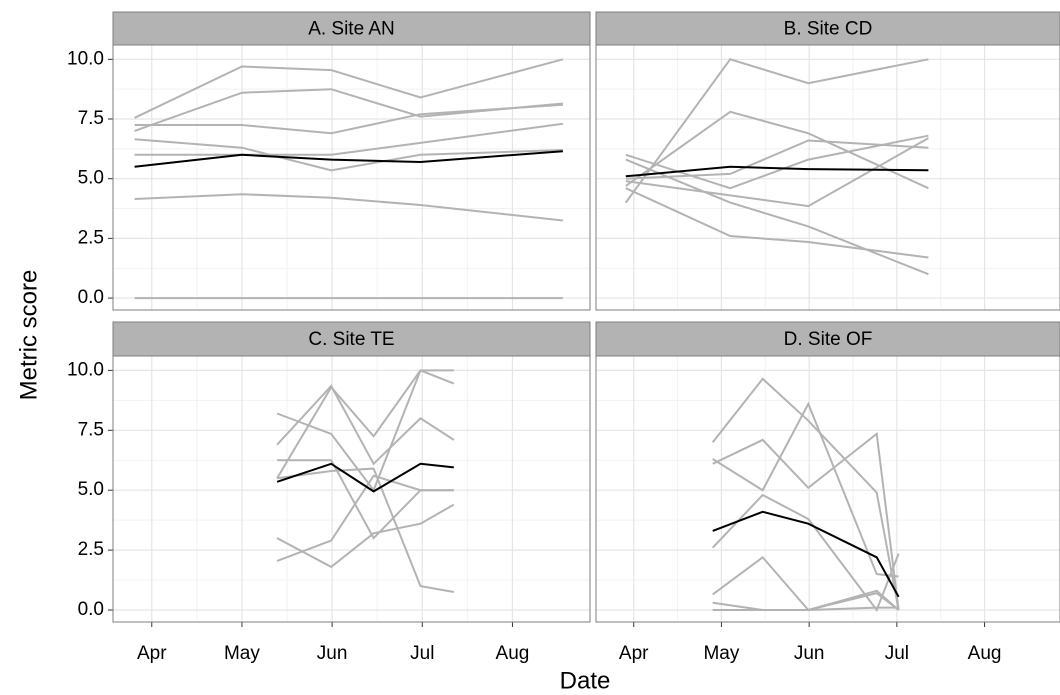 This screenshot has width=1060, height=695. What do you see at coordinates (28, 335) in the screenshot?
I see `y-axis-title: Metric score` at bounding box center [28, 335].